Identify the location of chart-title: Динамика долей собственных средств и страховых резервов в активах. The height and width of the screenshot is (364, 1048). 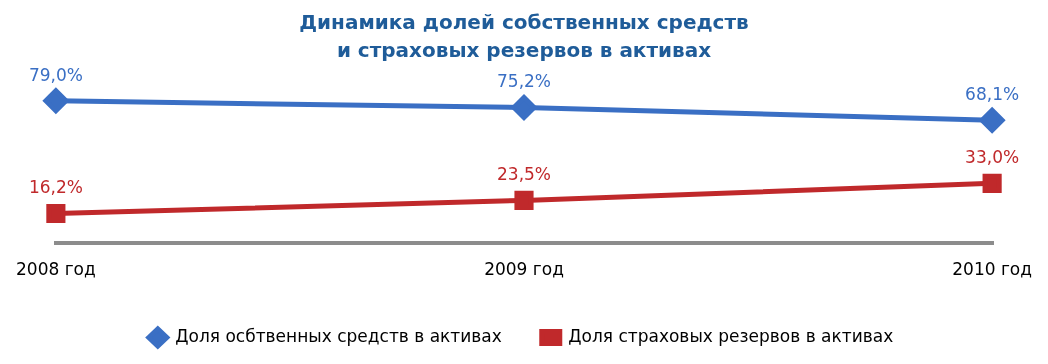
(524, 36).